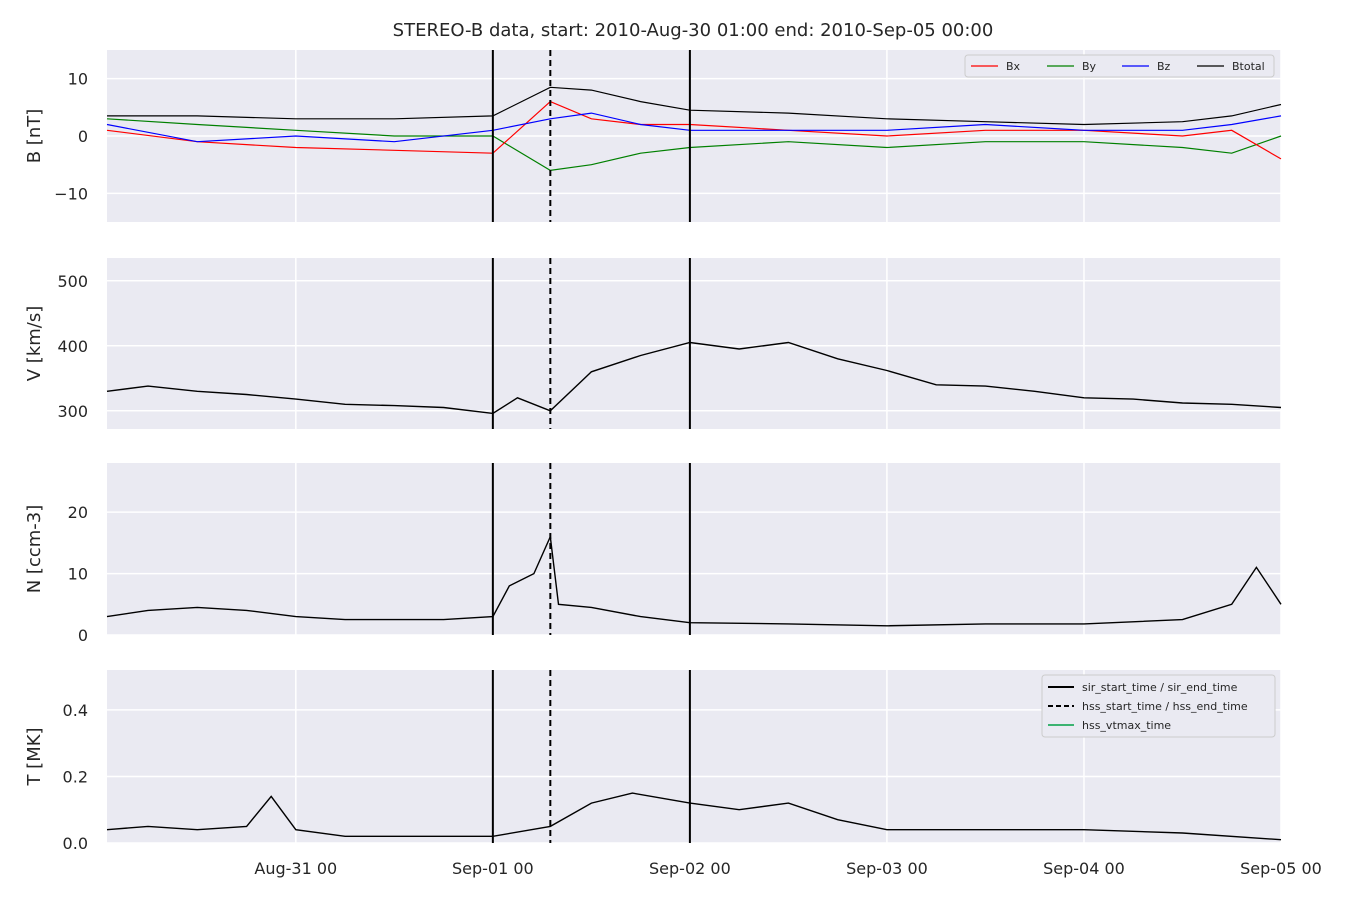 The width and height of the screenshot is (1350, 900). I want to click on x-tick-label: Sep-02 00, so click(690, 868).